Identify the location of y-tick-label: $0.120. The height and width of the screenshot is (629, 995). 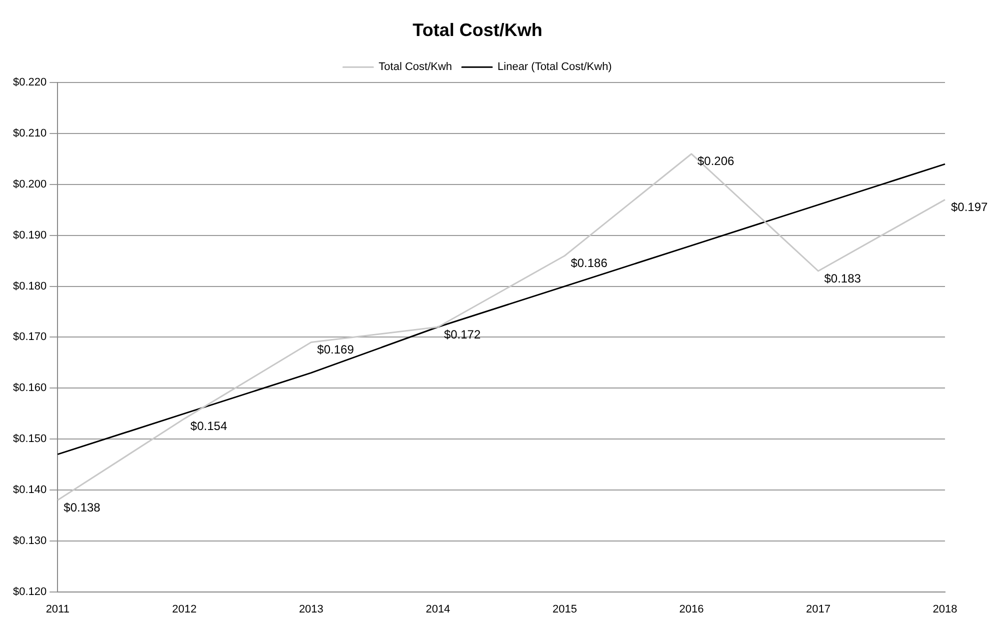
(29, 592).